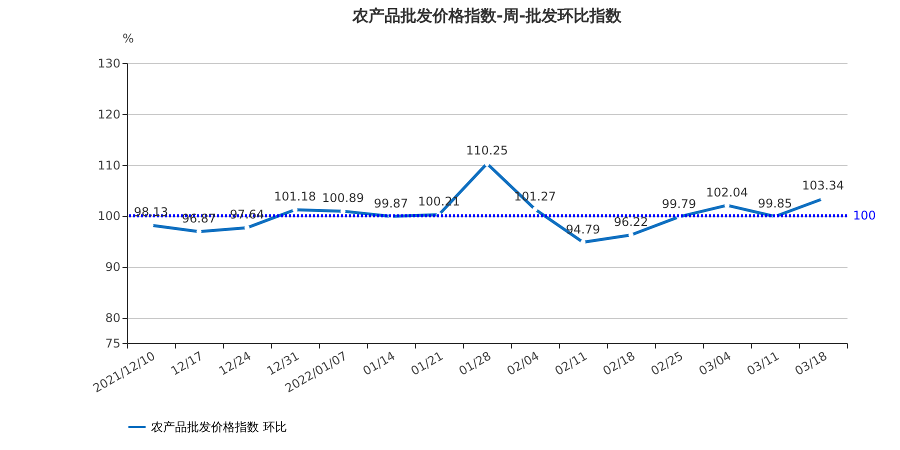 This screenshot has height=450, width=900. Describe the element at coordinates (295, 197) in the screenshot. I see `data-label: 101.18` at that location.